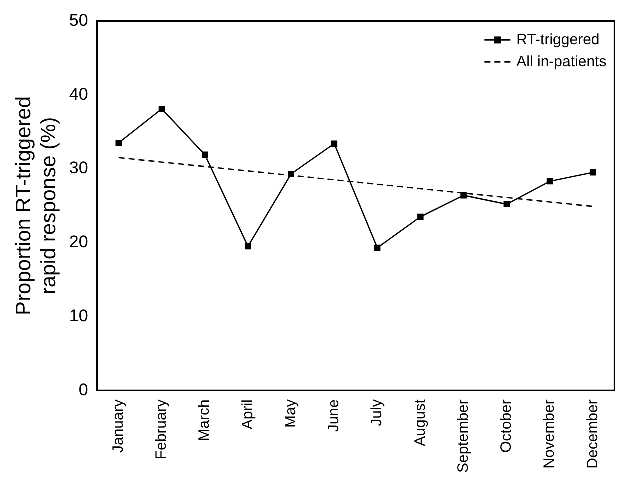  What do you see at coordinates (247, 415) in the screenshot?
I see `x-tick-label: April` at bounding box center [247, 415].